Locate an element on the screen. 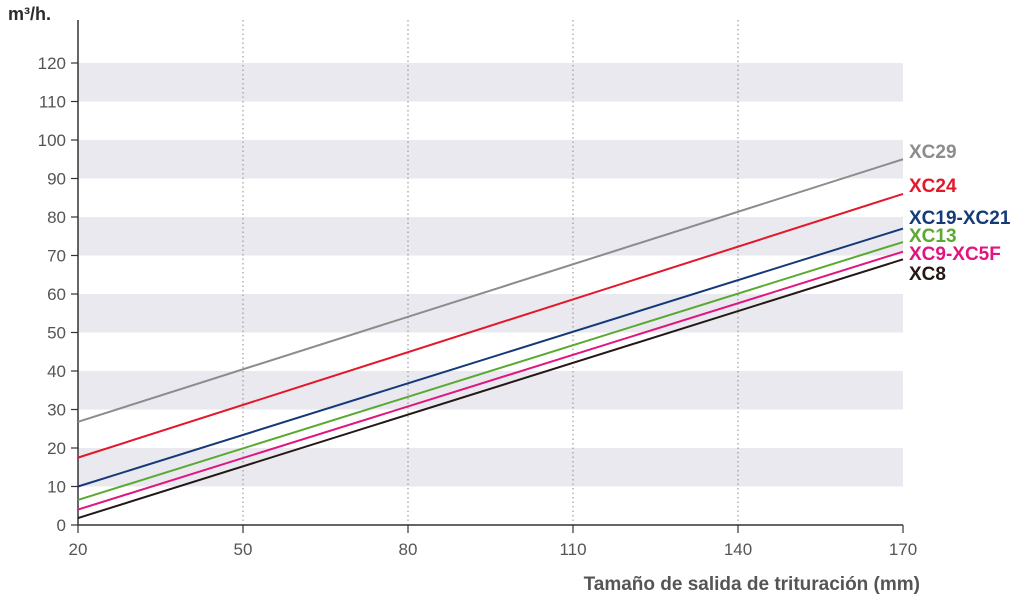 The width and height of the screenshot is (1030, 608). y-tick-label-30: 30 is located at coordinates (56, 410).